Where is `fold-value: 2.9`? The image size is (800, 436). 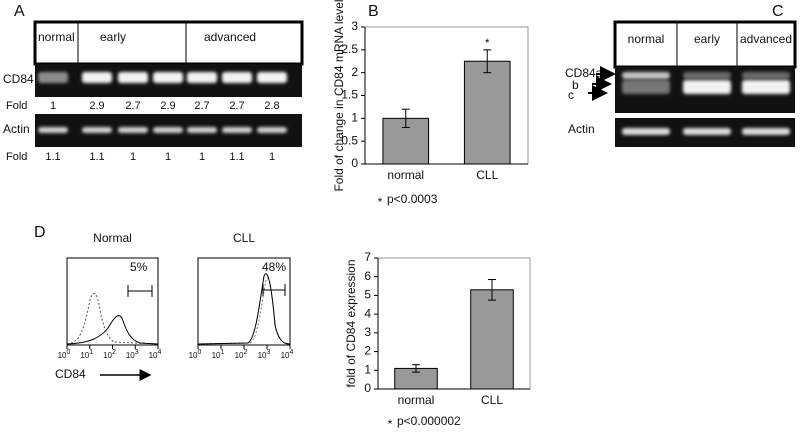 fold-value: 2.9 is located at coordinates (96, 106).